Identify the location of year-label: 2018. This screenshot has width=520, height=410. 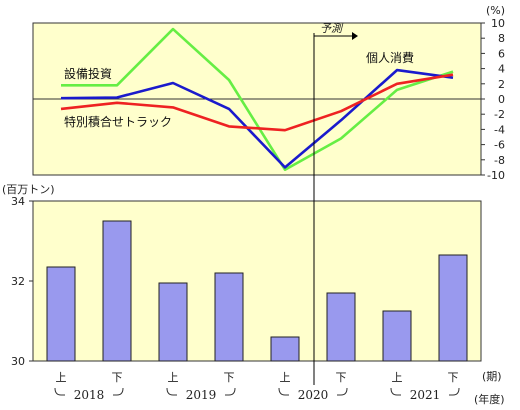
(89, 395).